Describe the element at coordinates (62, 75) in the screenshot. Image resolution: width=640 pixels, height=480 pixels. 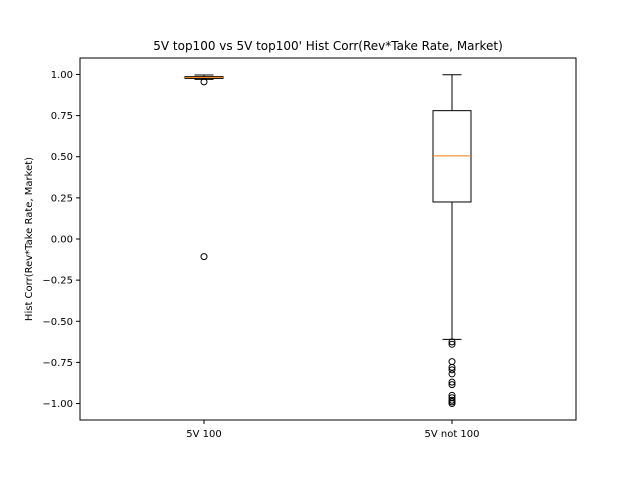
I see `y-tick-label: 1.00` at that location.